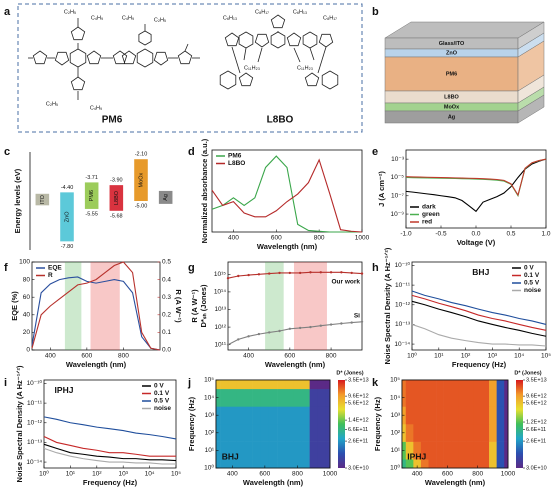 The width and height of the screenshot is (553, 495). What do you see at coordinates (116, 216) in the screenshot?
I see `homo-label: -5.68` at bounding box center [116, 216].